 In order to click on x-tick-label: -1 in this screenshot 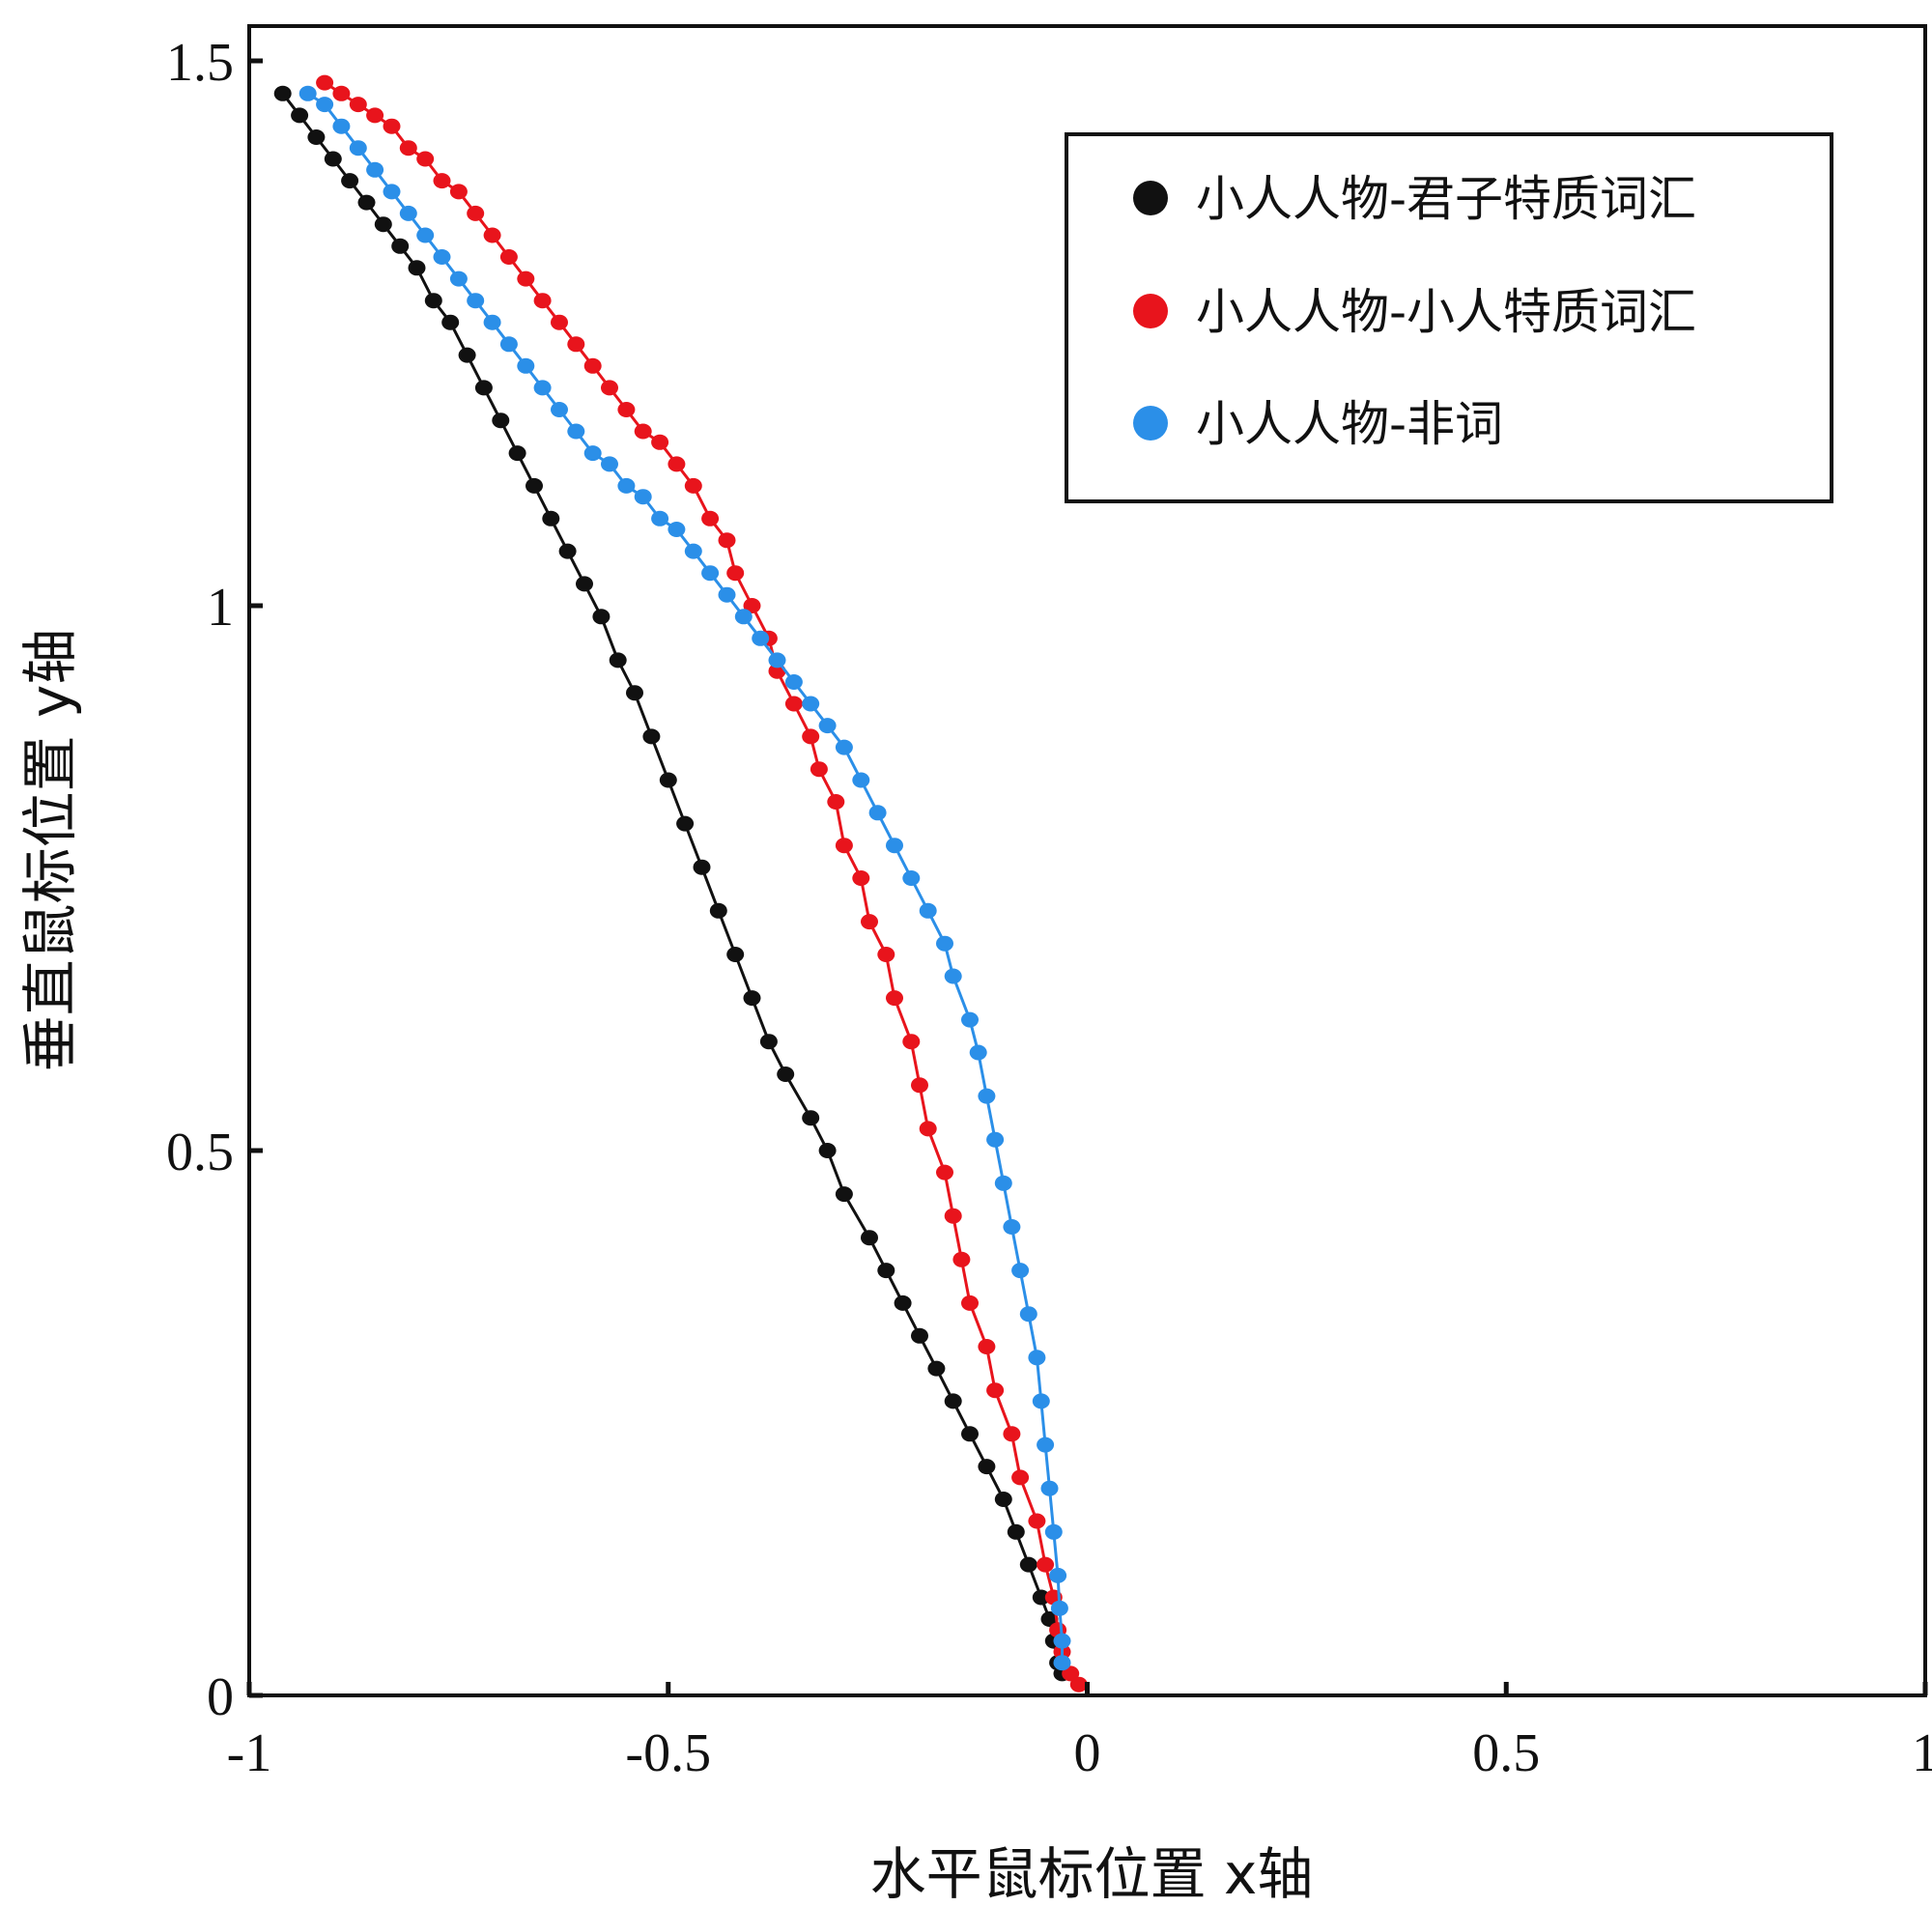, I will do `click(249, 1753)`.